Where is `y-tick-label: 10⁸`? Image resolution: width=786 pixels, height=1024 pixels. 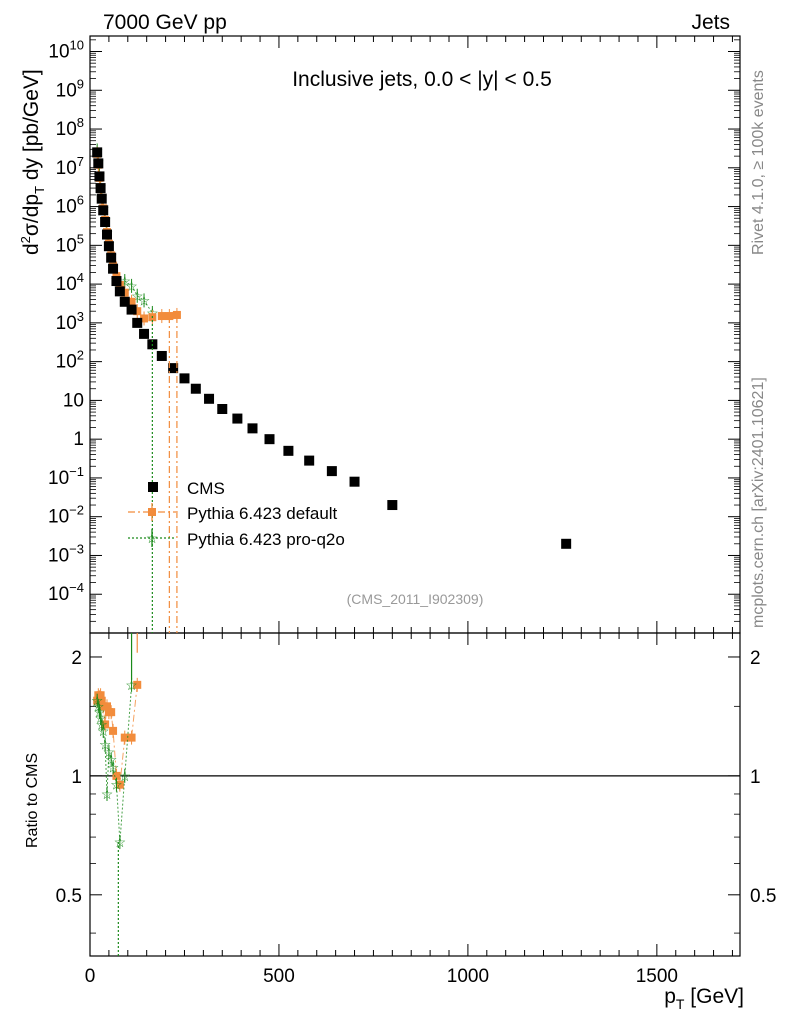 y-tick-label: 10⁸ is located at coordinates (70, 127).